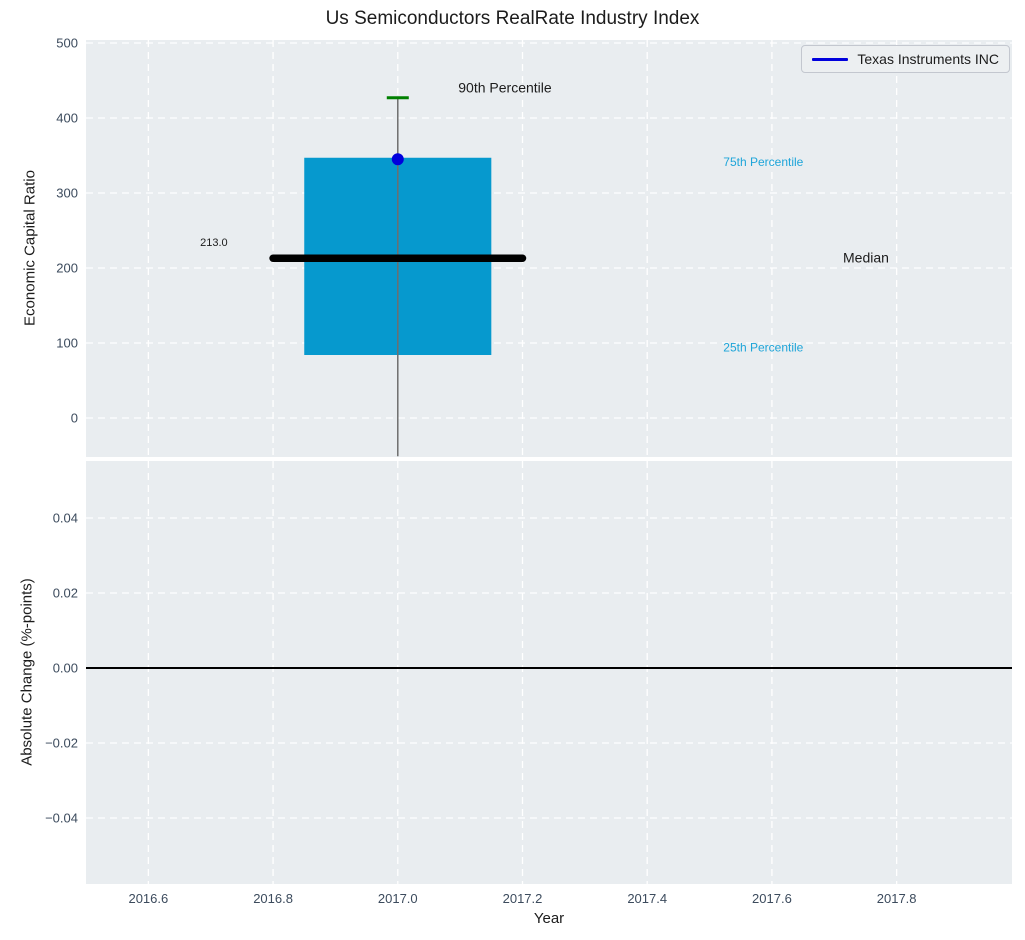 Image resolution: width=1025 pixels, height=940 pixels. Describe the element at coordinates (74, 418) in the screenshot. I see `top-y-tick-label: 0` at that location.